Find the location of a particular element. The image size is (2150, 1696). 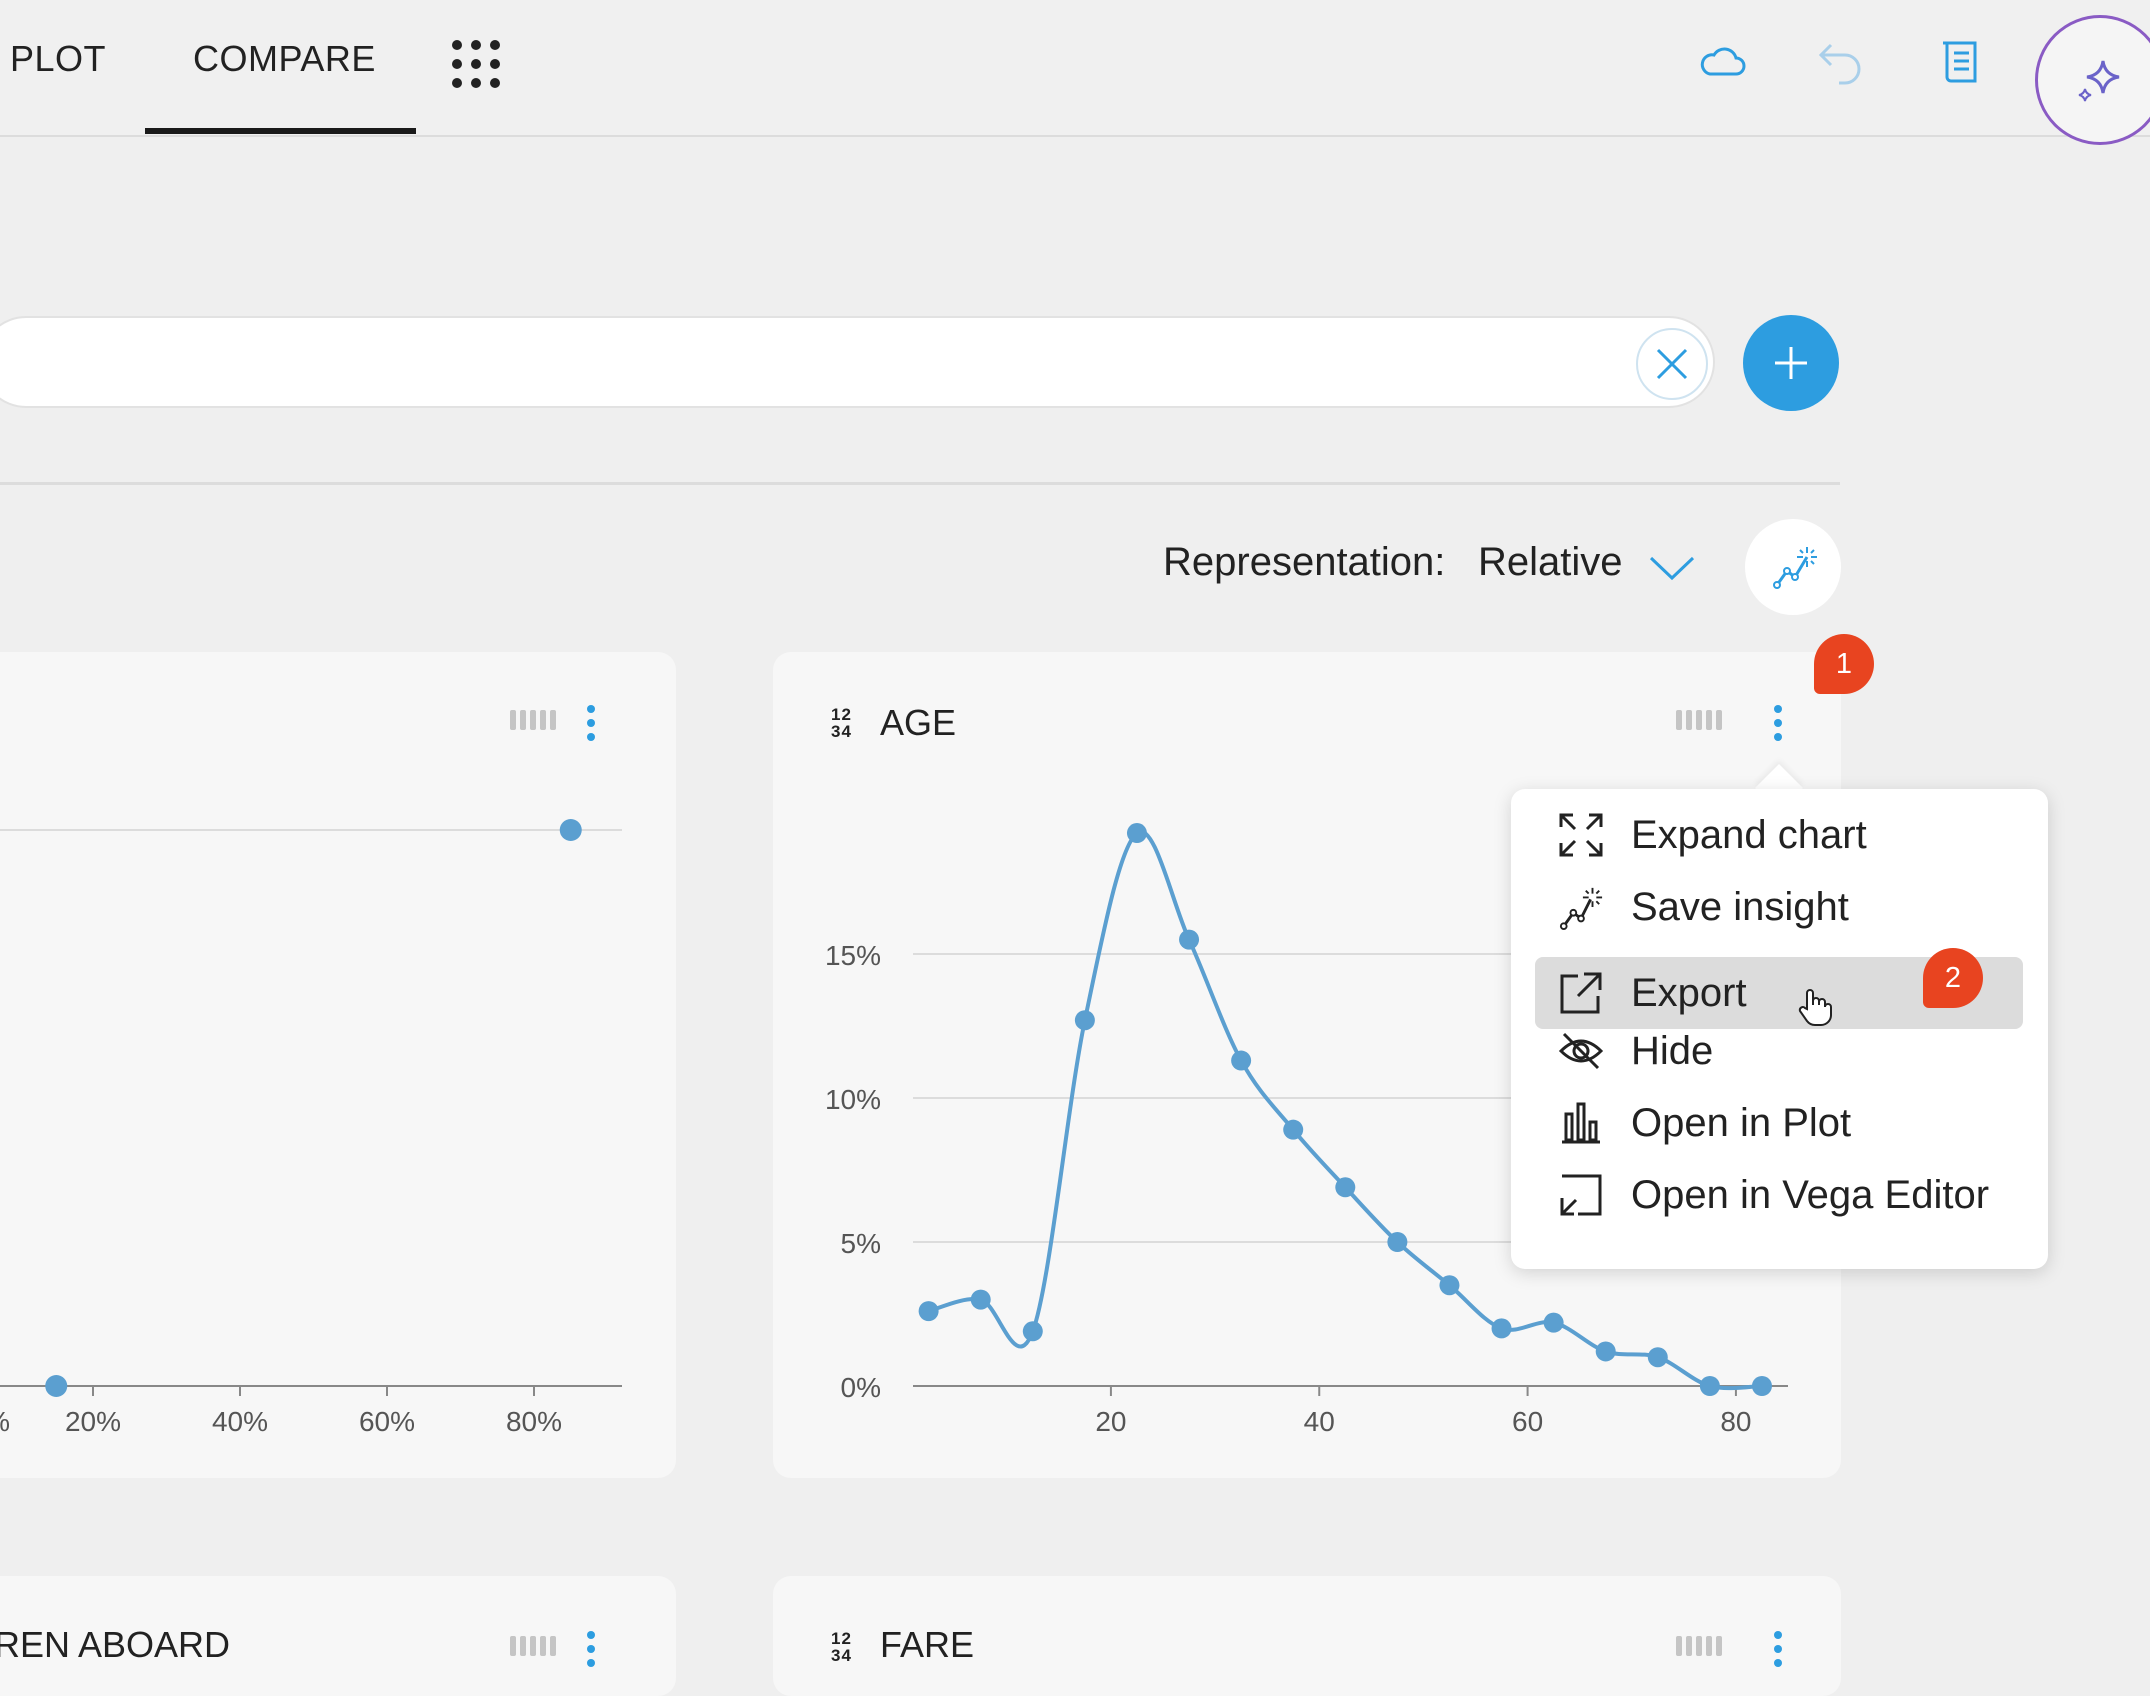

save-insight-button is located at coordinates (1793, 567).